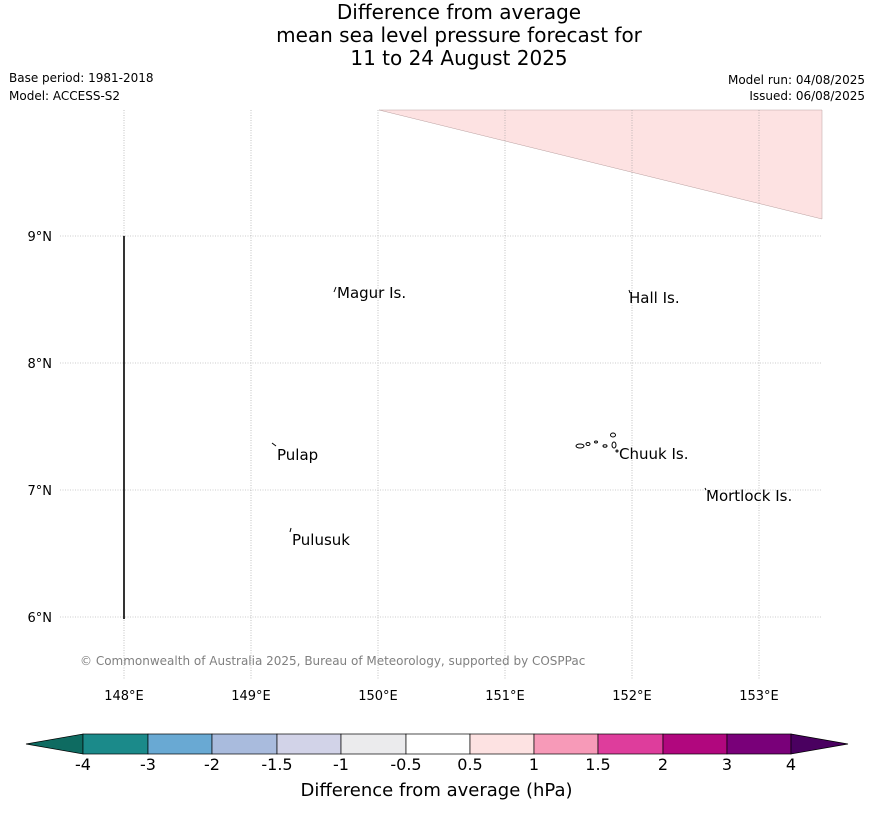  Describe the element at coordinates (297, 455) in the screenshot. I see `place-label: Pulap` at that location.